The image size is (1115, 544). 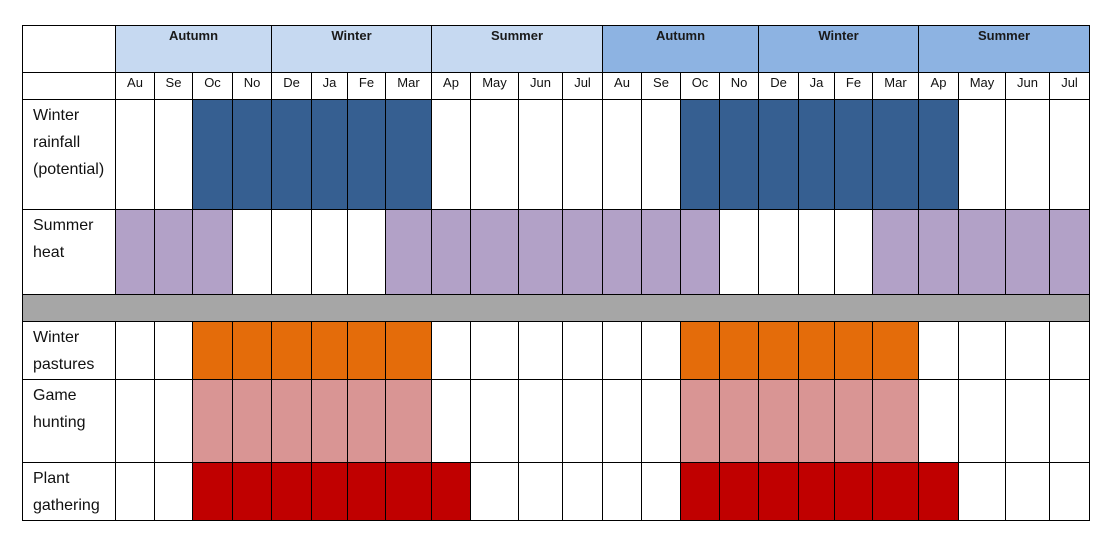 What do you see at coordinates (352, 49) in the screenshot?
I see `season-header-cell: Winter` at bounding box center [352, 49].